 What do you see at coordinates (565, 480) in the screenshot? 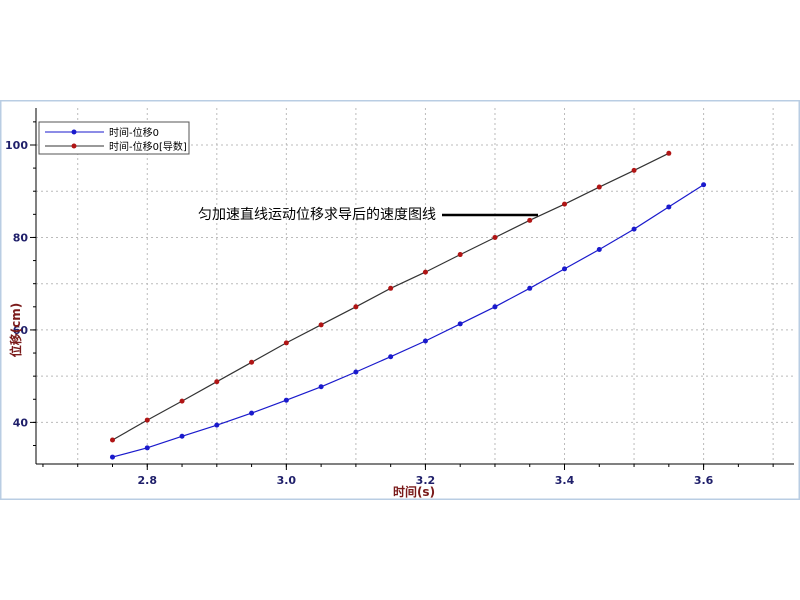
I see `x-tick-label: 3.4` at bounding box center [565, 480].